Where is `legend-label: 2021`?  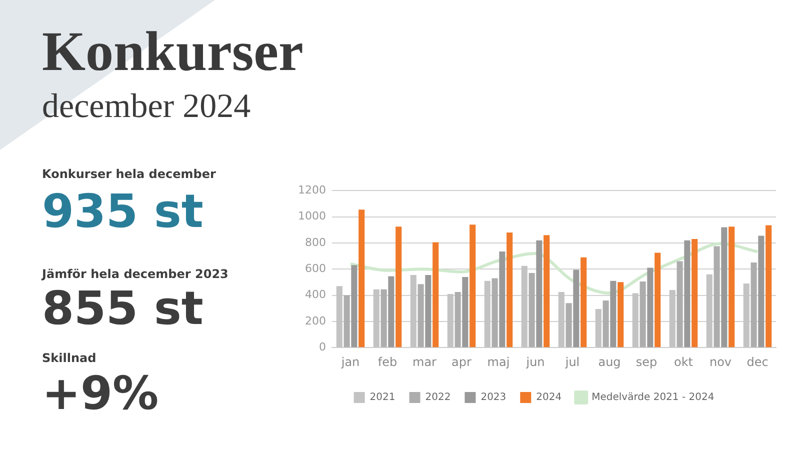
legend-label: 2021 is located at coordinates (383, 398).